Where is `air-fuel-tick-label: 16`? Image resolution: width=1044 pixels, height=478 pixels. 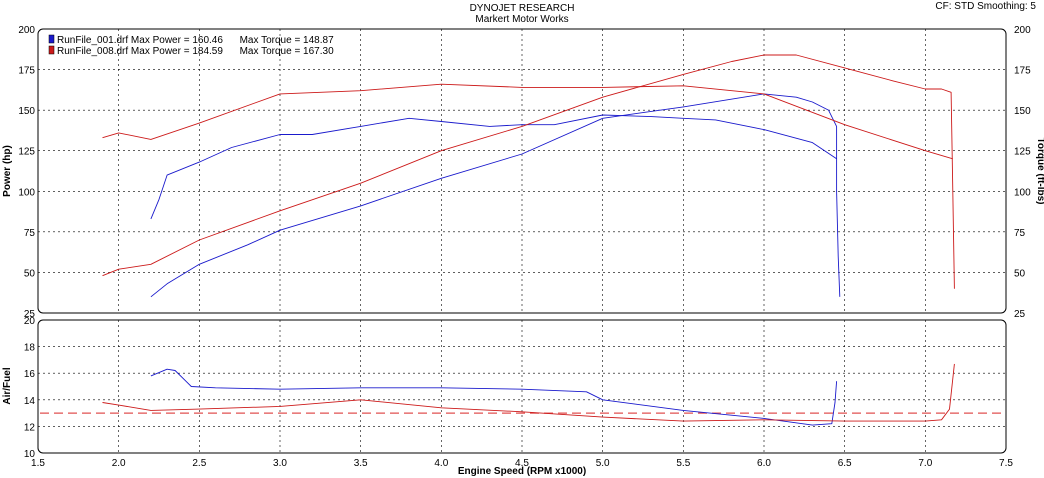 air-fuel-tick-label: 16 is located at coordinates (30, 374).